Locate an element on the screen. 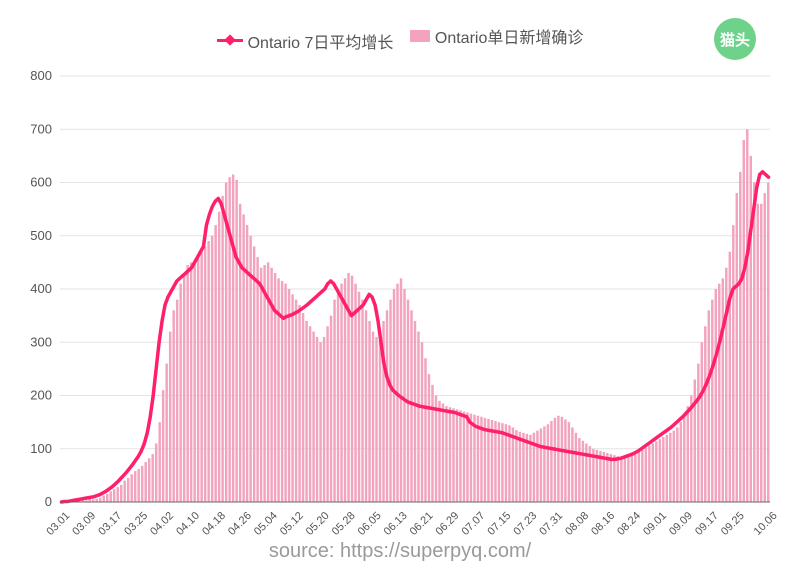 The image size is (800, 583). legend-item-bar: Ontario单日新增确诊 is located at coordinates (496, 36).